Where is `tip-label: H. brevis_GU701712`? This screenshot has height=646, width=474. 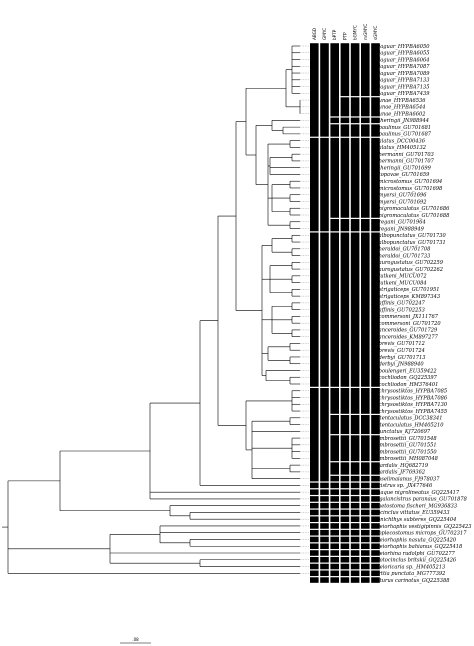 tip-label: H. brevis_GU701712 is located at coordinates (397, 344).